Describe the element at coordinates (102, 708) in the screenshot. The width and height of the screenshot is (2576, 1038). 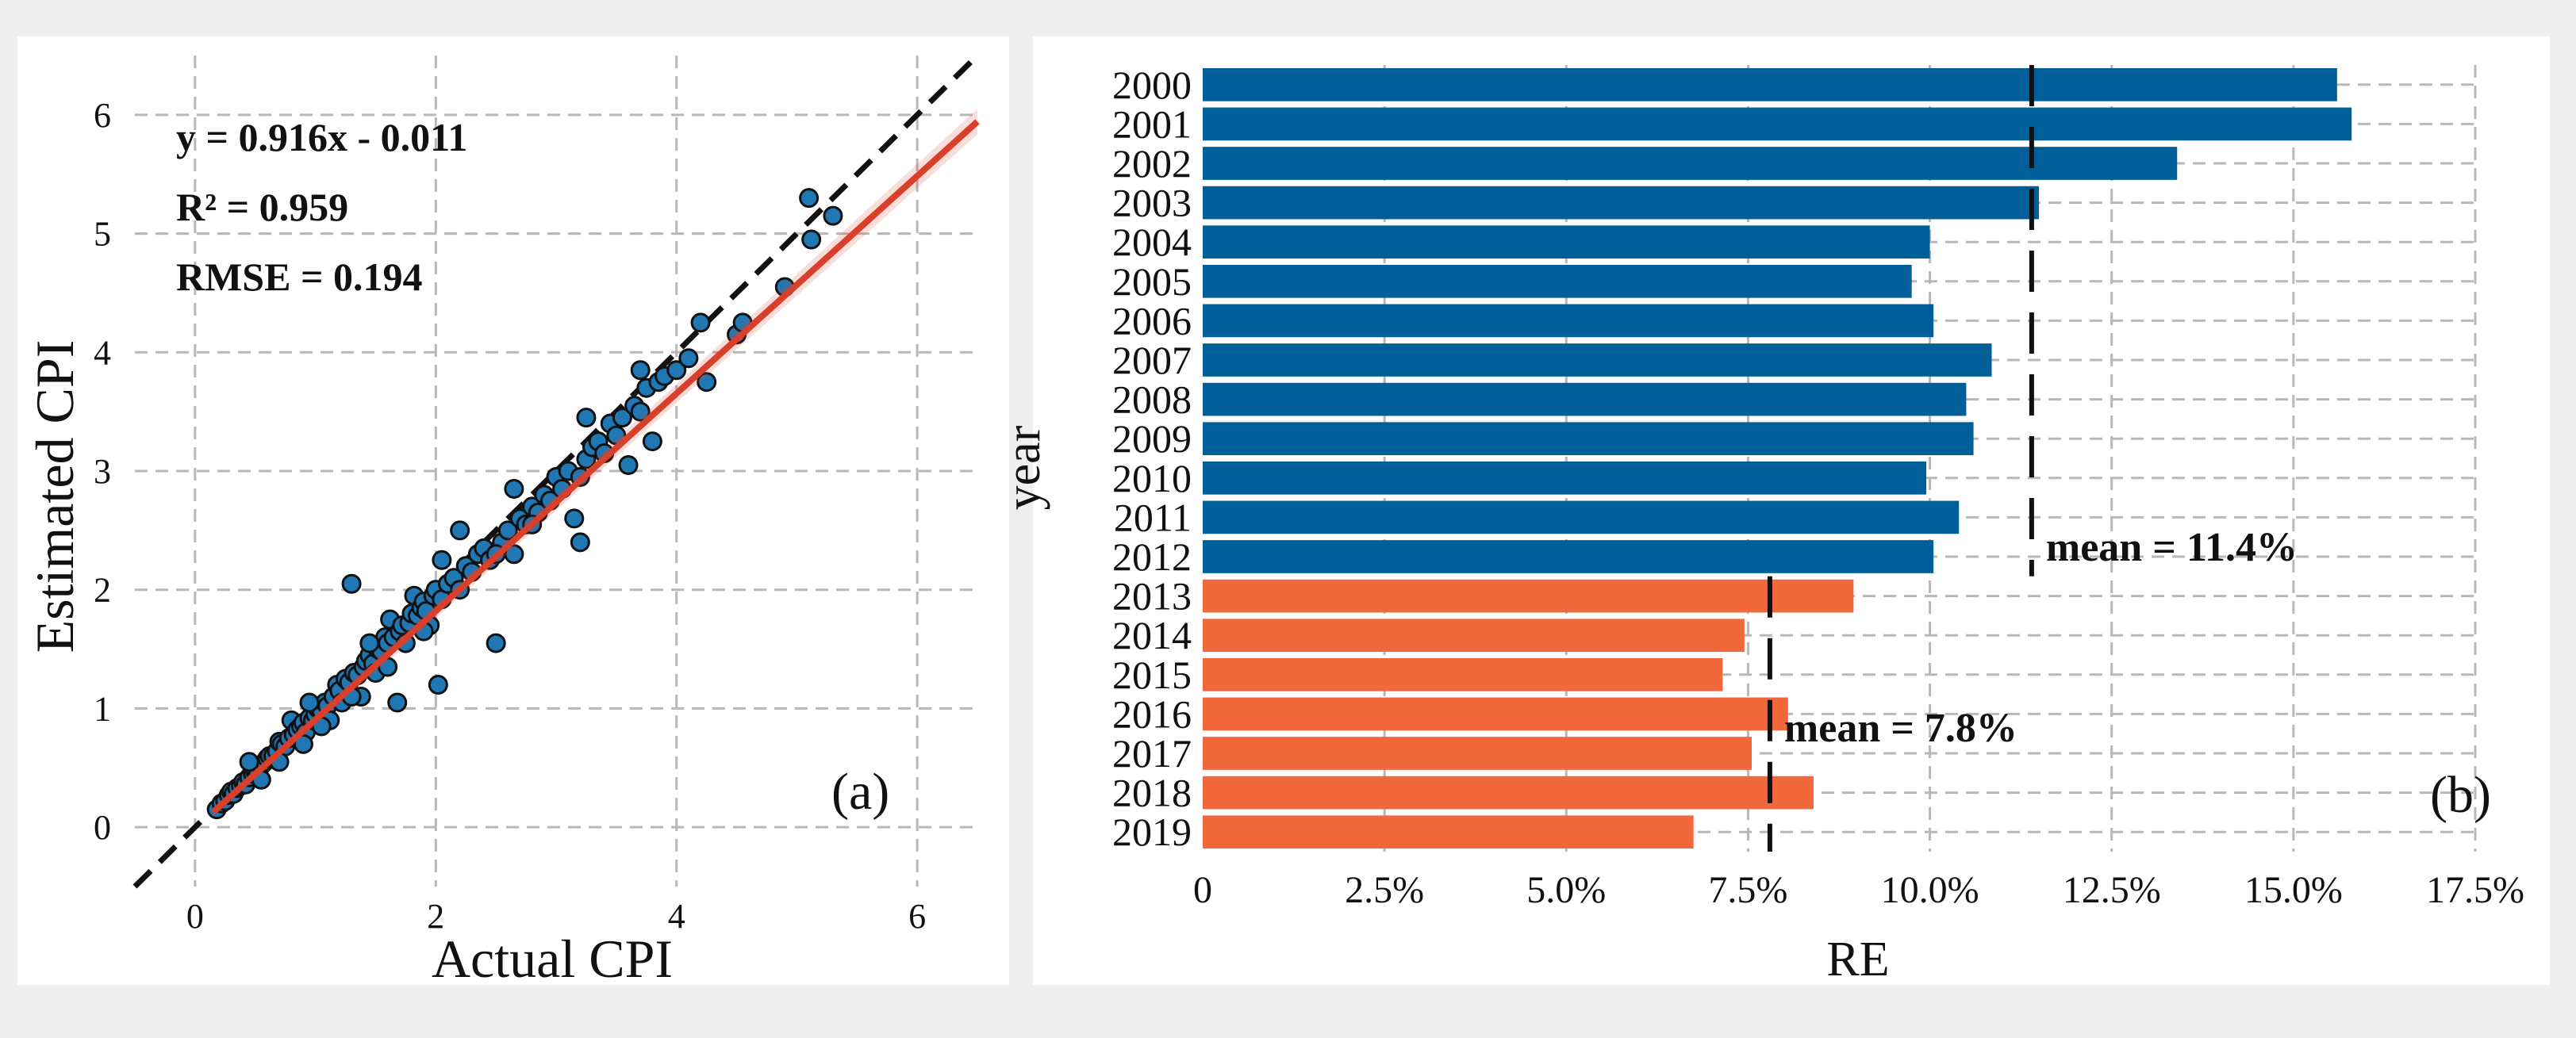
I see `y-tick-label: 1` at that location.